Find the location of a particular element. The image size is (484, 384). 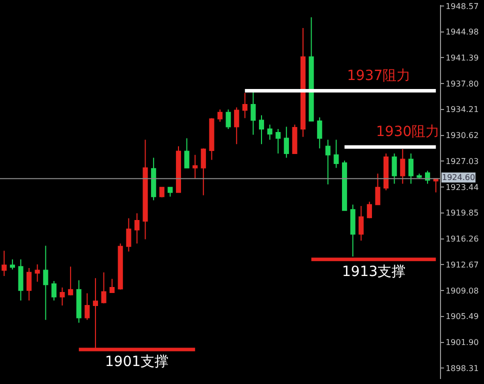

y-tick-label: 1916.26 is located at coordinates (462, 239).